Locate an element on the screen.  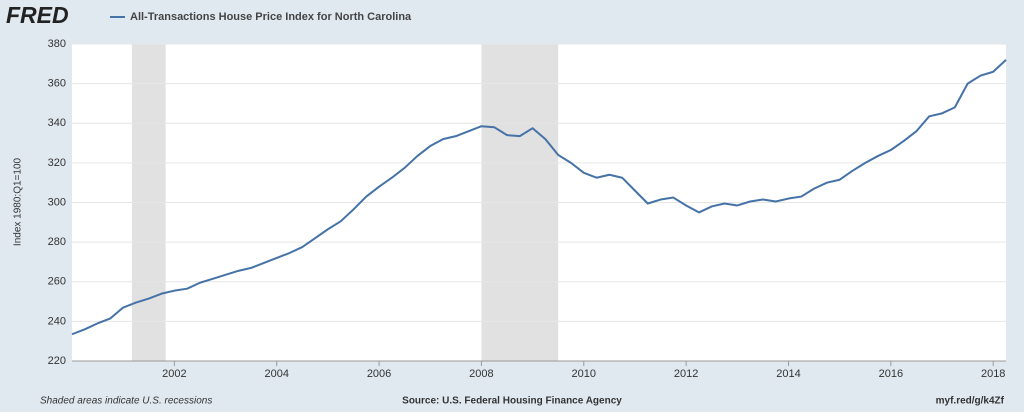
x-tick-label: 2018 is located at coordinates (993, 374).